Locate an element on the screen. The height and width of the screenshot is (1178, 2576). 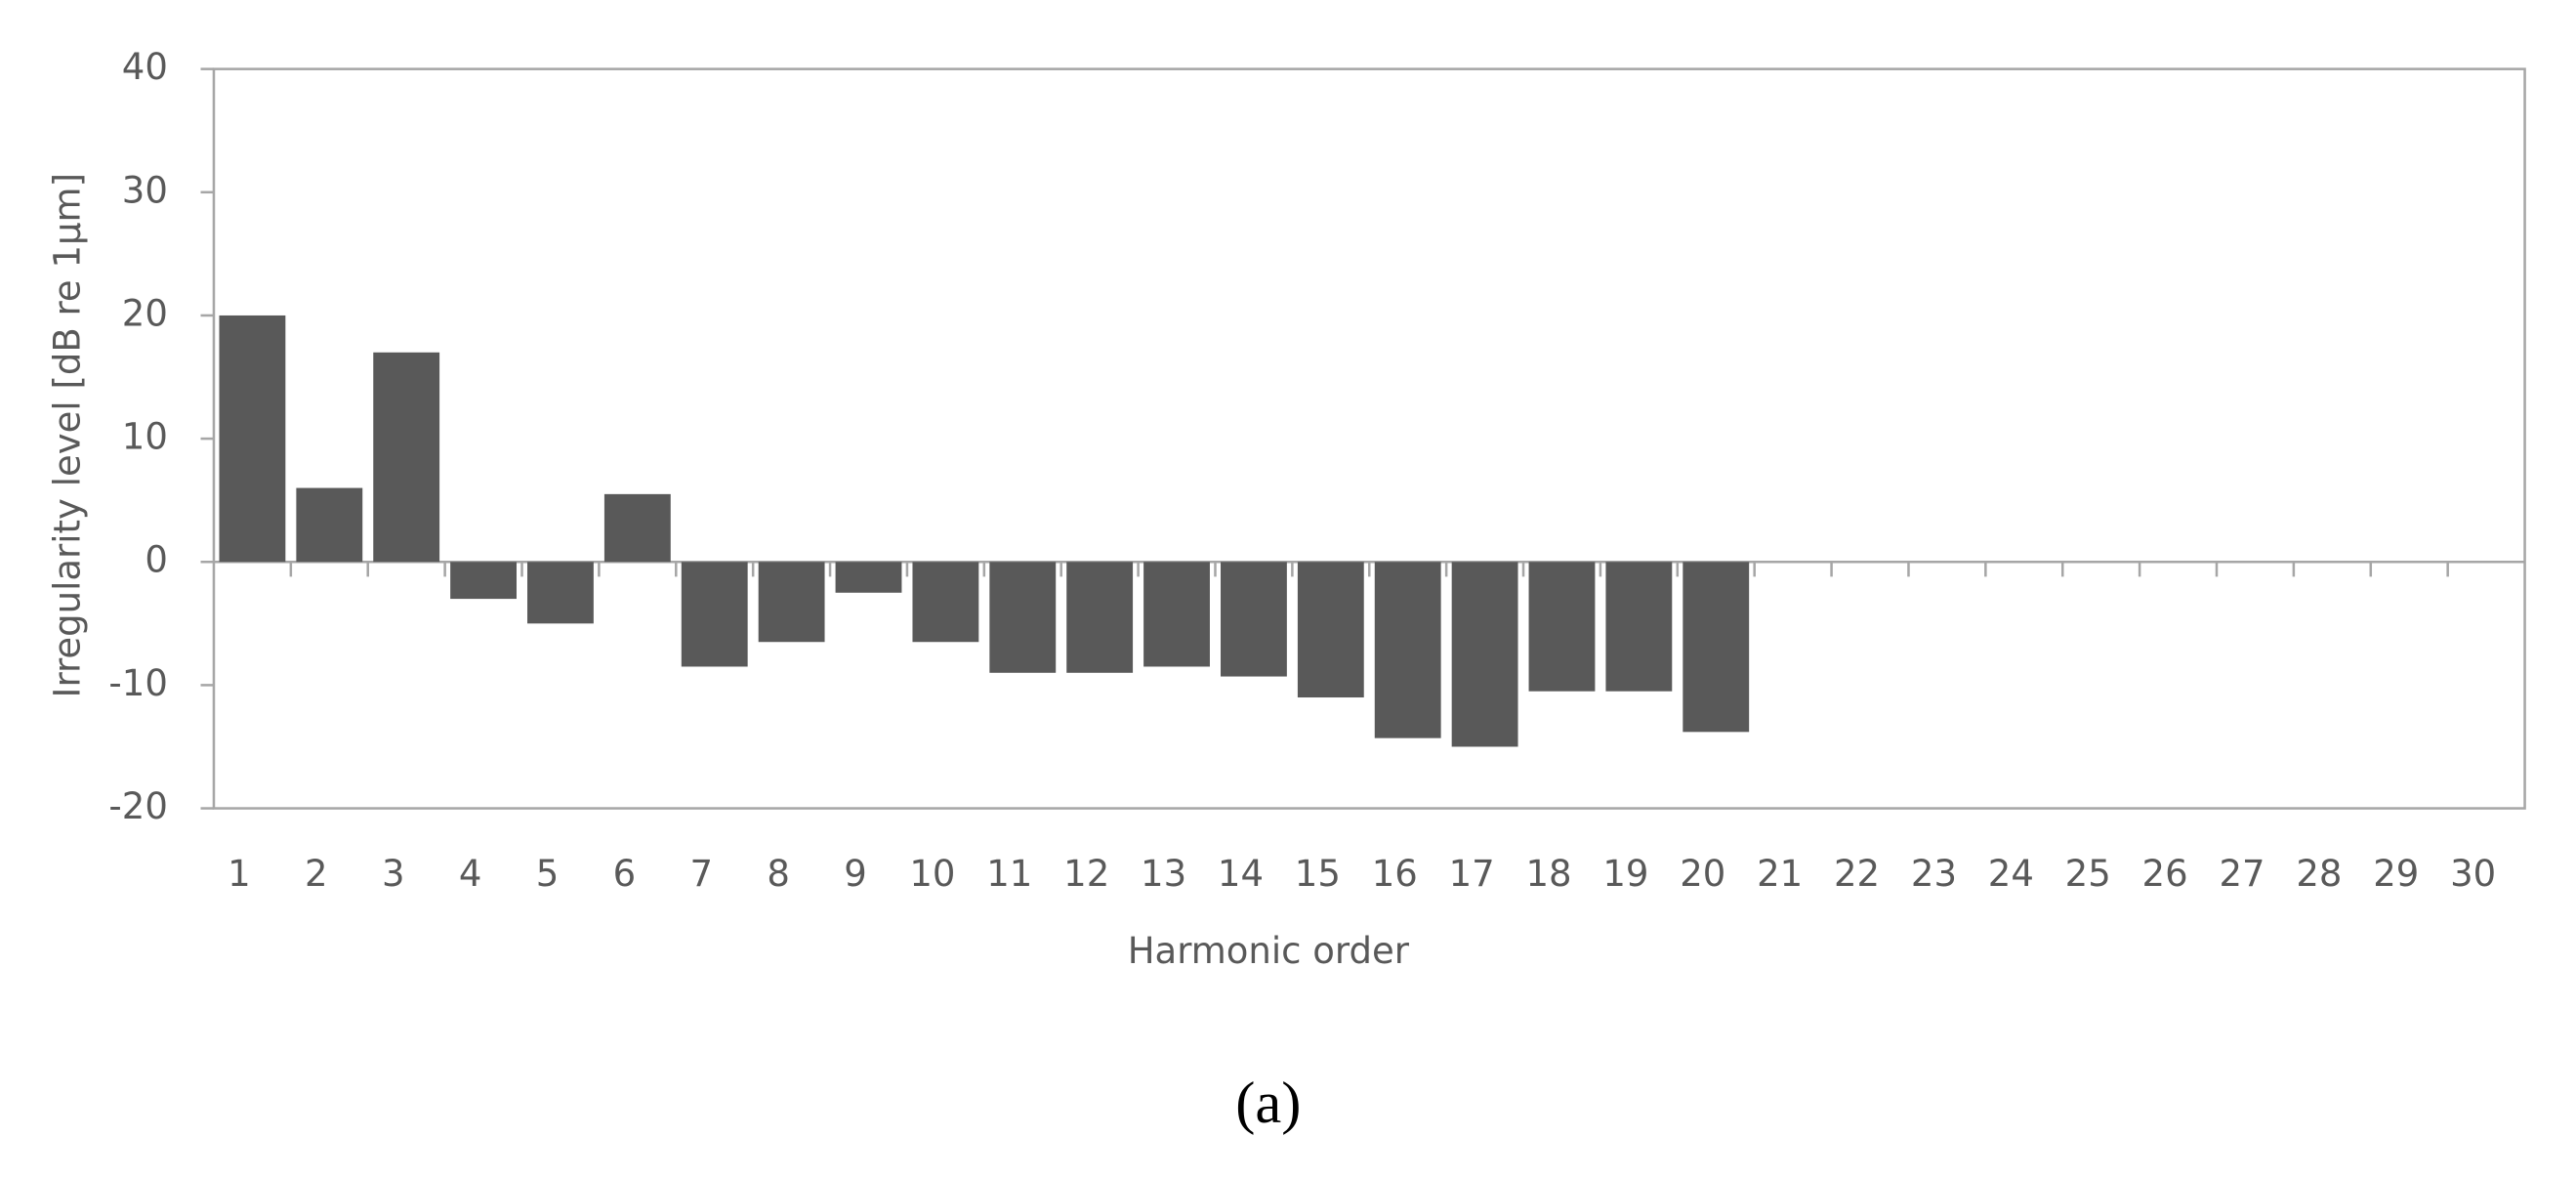
x-tick-label: 2 is located at coordinates (316, 874).